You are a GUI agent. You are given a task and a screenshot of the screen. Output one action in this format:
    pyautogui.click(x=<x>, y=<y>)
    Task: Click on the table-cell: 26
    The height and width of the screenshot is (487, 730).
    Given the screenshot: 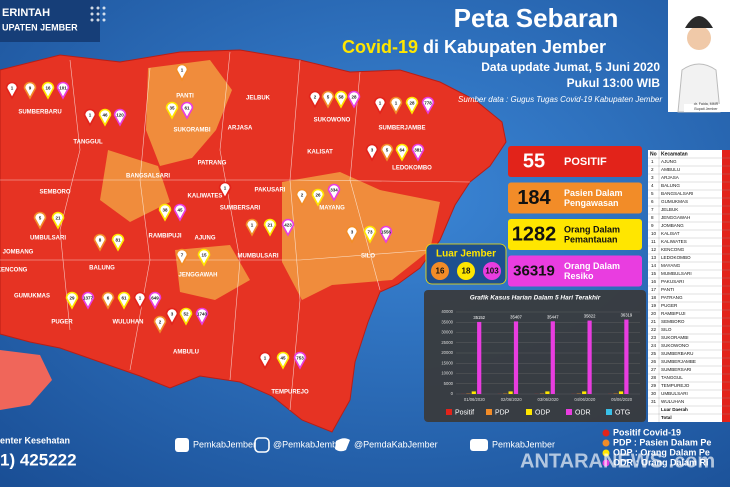 What is the action you would take?
    pyautogui.click(x=654, y=361)
    